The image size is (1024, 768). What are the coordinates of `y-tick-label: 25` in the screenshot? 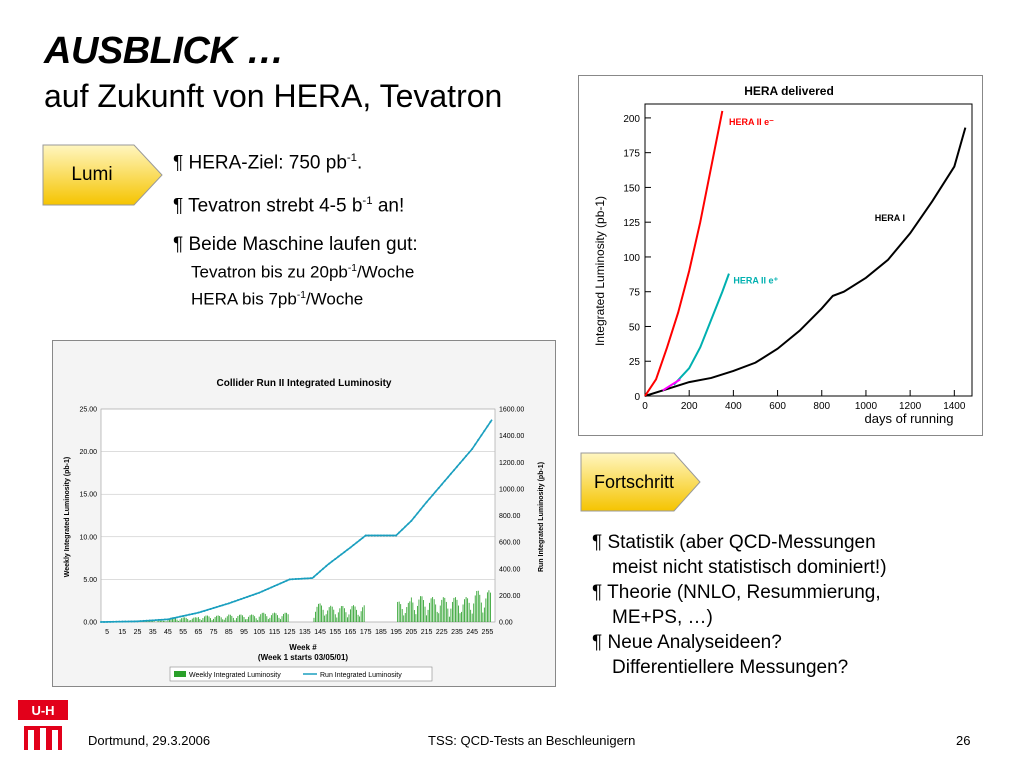 It's located at (635, 362).